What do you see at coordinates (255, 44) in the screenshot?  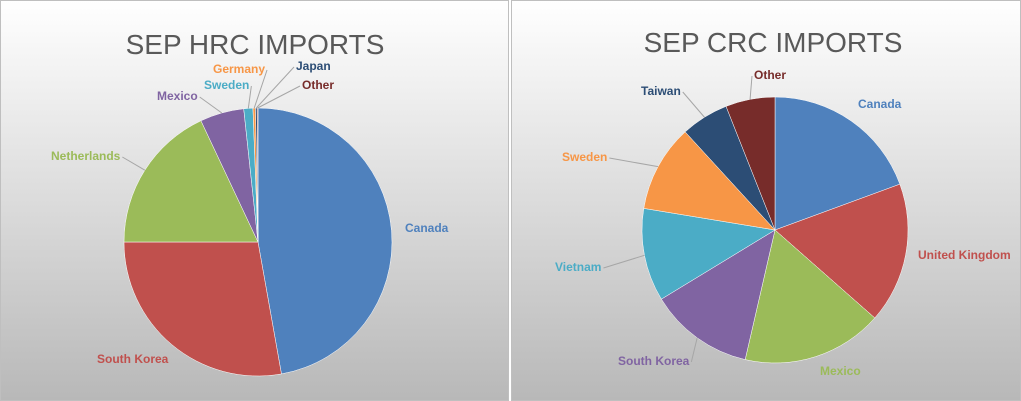 I see `chart-title: SEP HRC IMPORTS` at bounding box center [255, 44].